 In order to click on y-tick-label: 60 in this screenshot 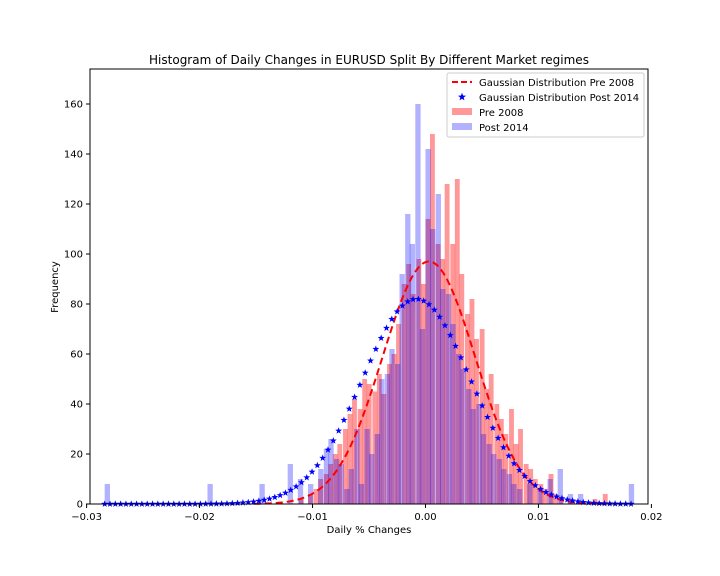, I will do `click(76, 355)`.